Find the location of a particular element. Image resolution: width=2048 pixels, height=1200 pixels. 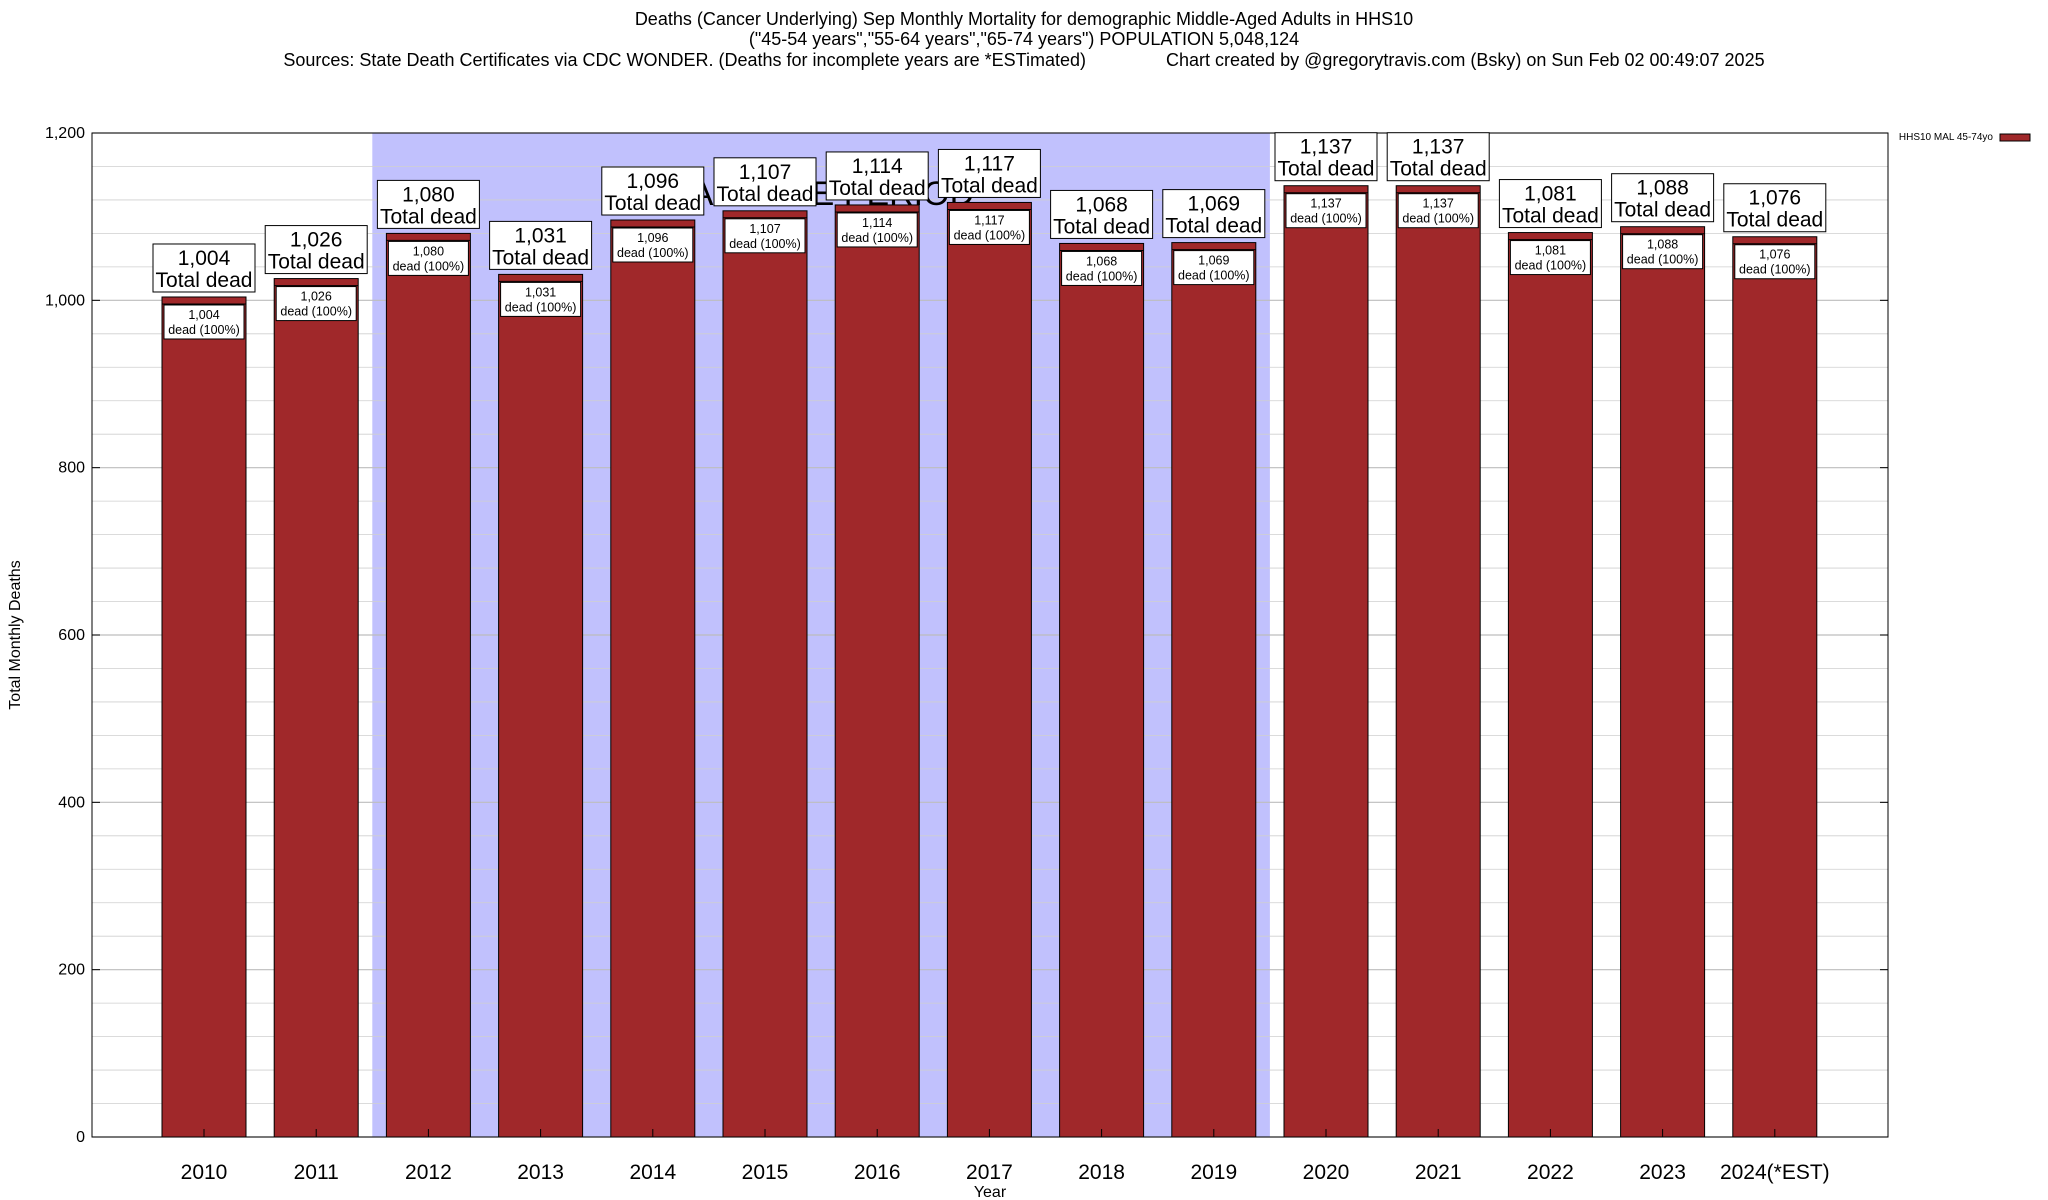

inner-value-label: 1,069 is located at coordinates (1213, 261).